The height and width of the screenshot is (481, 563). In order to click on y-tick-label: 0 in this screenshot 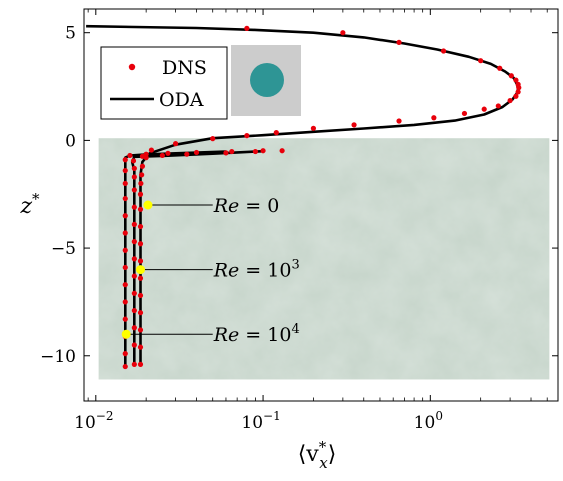, I will do `click(70, 141)`.